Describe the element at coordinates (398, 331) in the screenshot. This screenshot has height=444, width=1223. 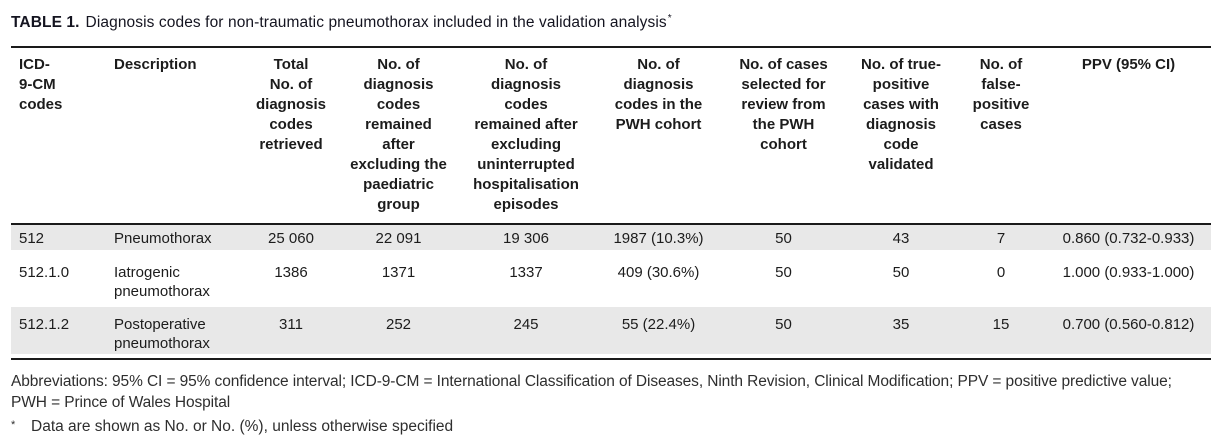
I see `cell-after-paediatric: 252` at that location.